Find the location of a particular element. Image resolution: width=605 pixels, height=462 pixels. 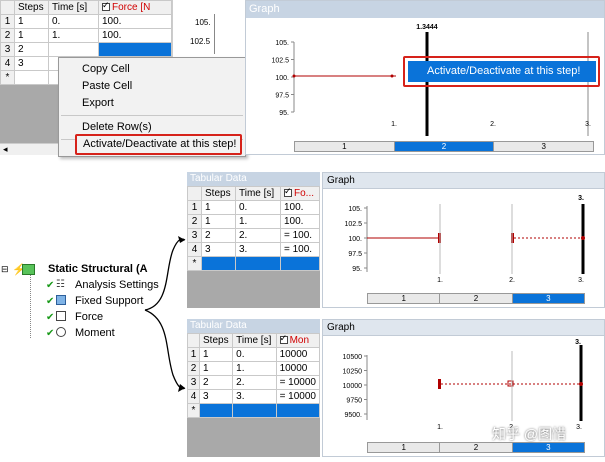

y-ticks: 10500 10250 10000 9750 9500. is located at coordinates (355, 386).